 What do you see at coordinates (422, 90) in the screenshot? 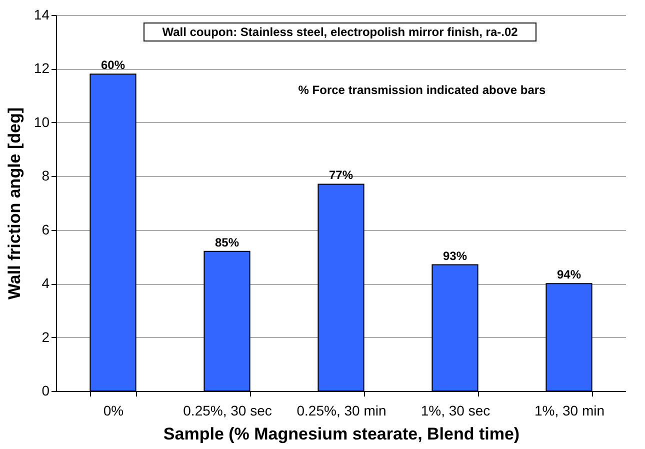
I see `annotation: % Force transmission indicated above bars` at bounding box center [422, 90].